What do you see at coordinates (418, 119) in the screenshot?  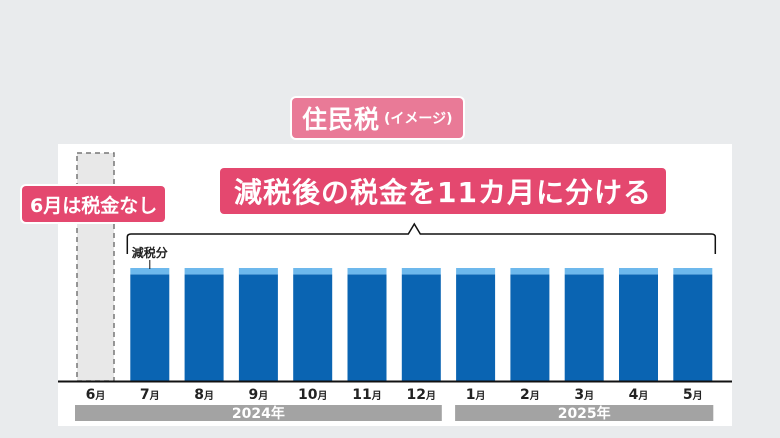 I see `title-sub: (イメージ)` at bounding box center [418, 119].